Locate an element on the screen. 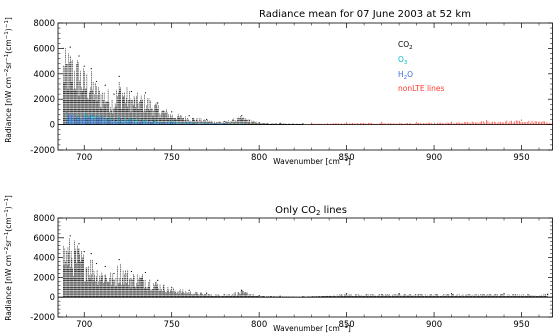 This screenshot has height=336, width=553. legend-entry-nonlte: nonLTE lines is located at coordinates (421, 88).